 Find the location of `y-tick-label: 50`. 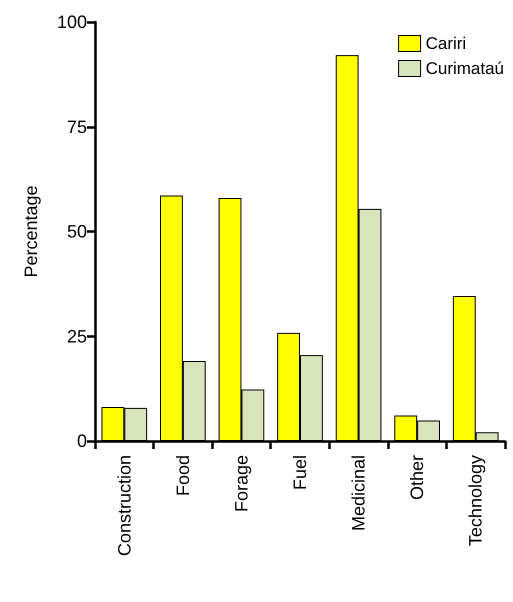

y-tick-label: 50 is located at coordinates (76, 232).